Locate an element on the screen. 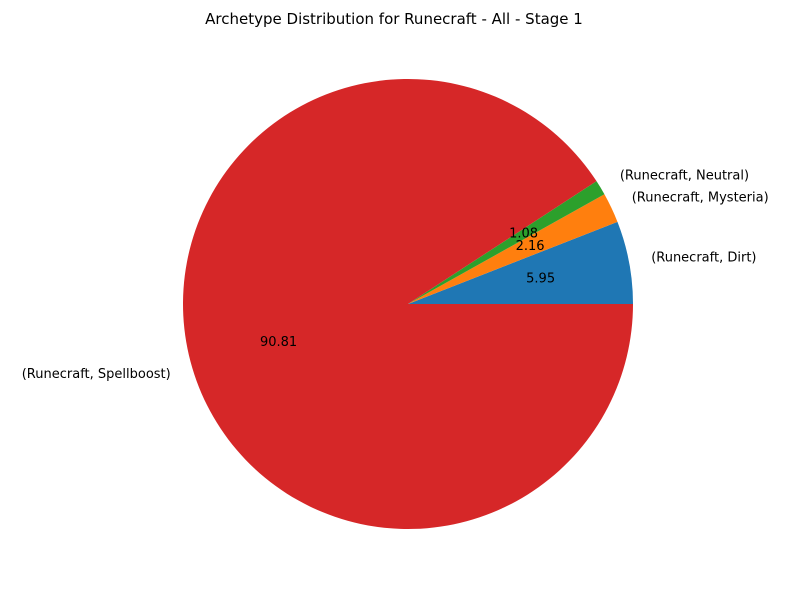 The image size is (788, 590). slice-label-1: (Runecraft, Mysteria) is located at coordinates (700, 198).